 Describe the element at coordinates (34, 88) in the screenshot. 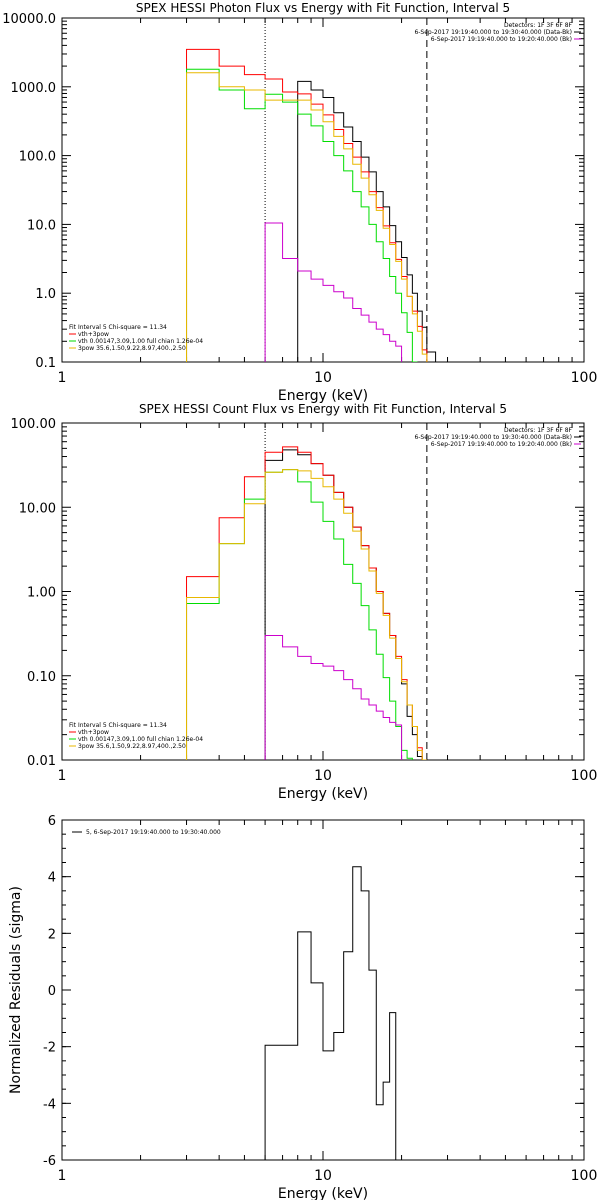

I see `y-tick-label: 1000.0` at that location.